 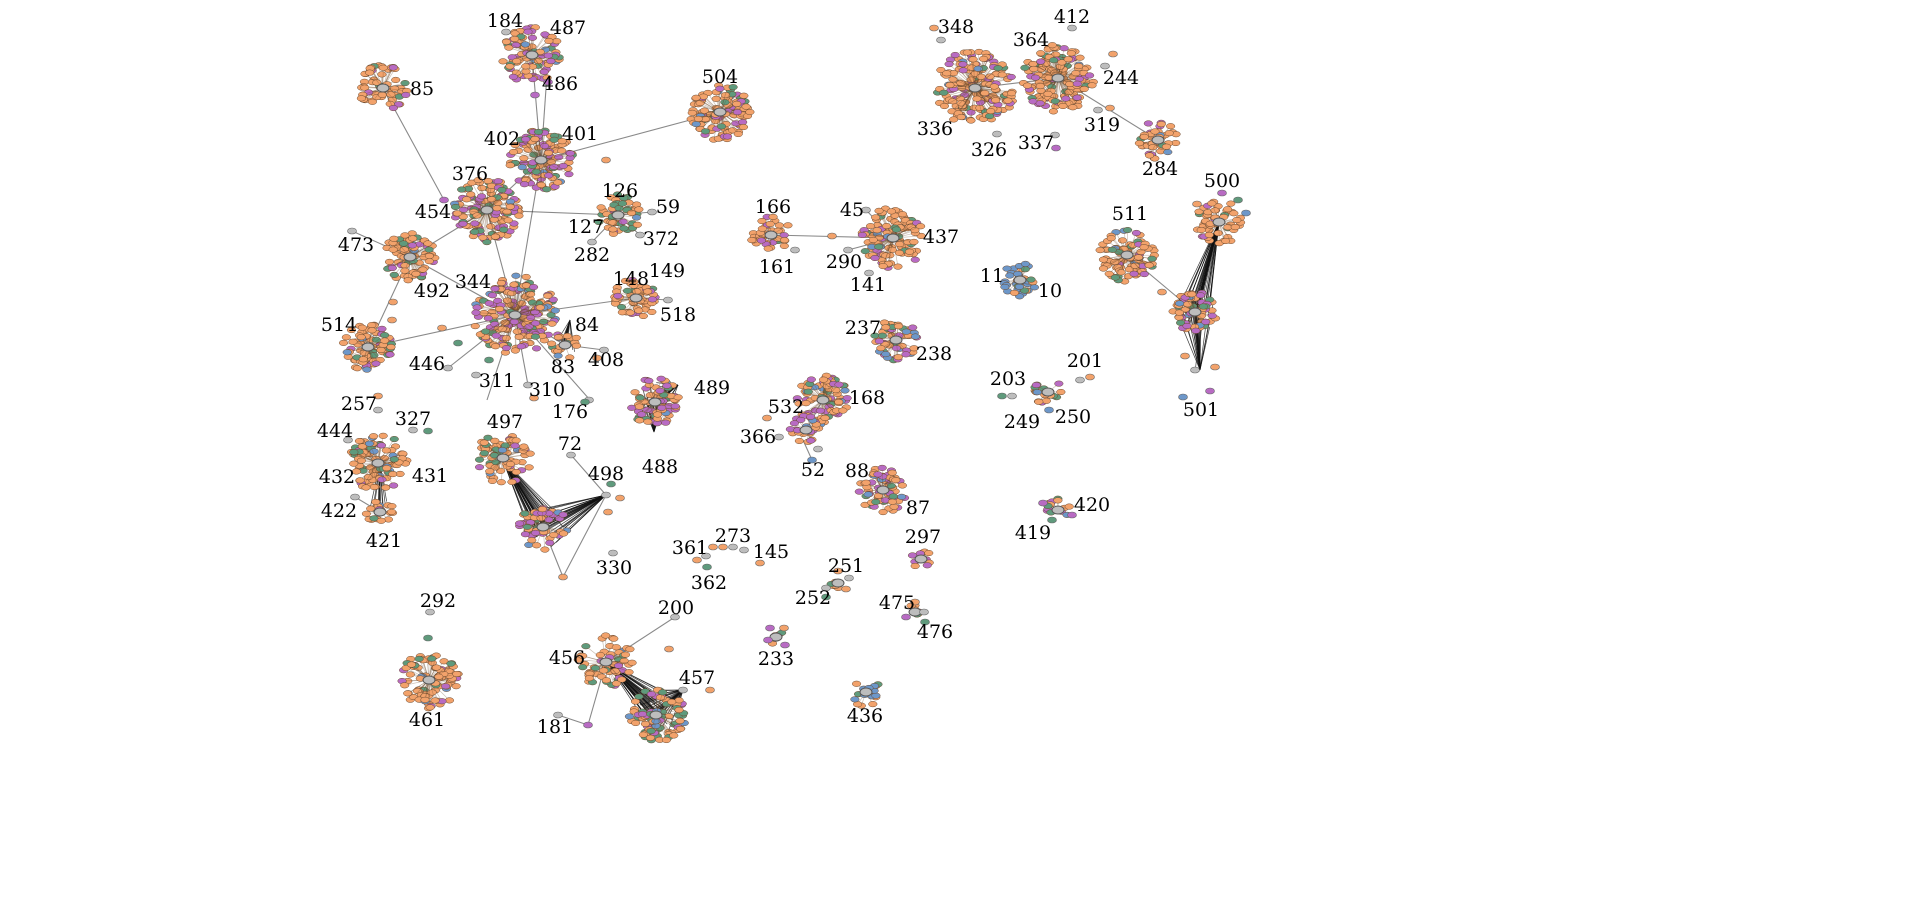 What do you see at coordinates (733, 536) in the screenshot?
I see `node-label-273: 273` at bounding box center [733, 536].